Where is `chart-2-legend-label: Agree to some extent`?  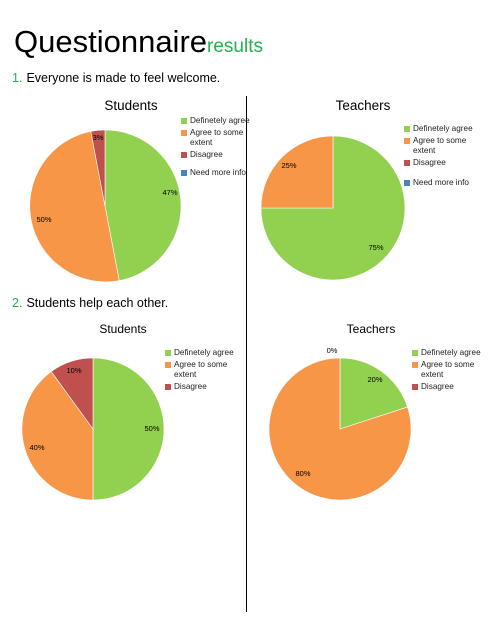 chart-2-legend-label: Agree to some extent is located at coordinates (440, 145).